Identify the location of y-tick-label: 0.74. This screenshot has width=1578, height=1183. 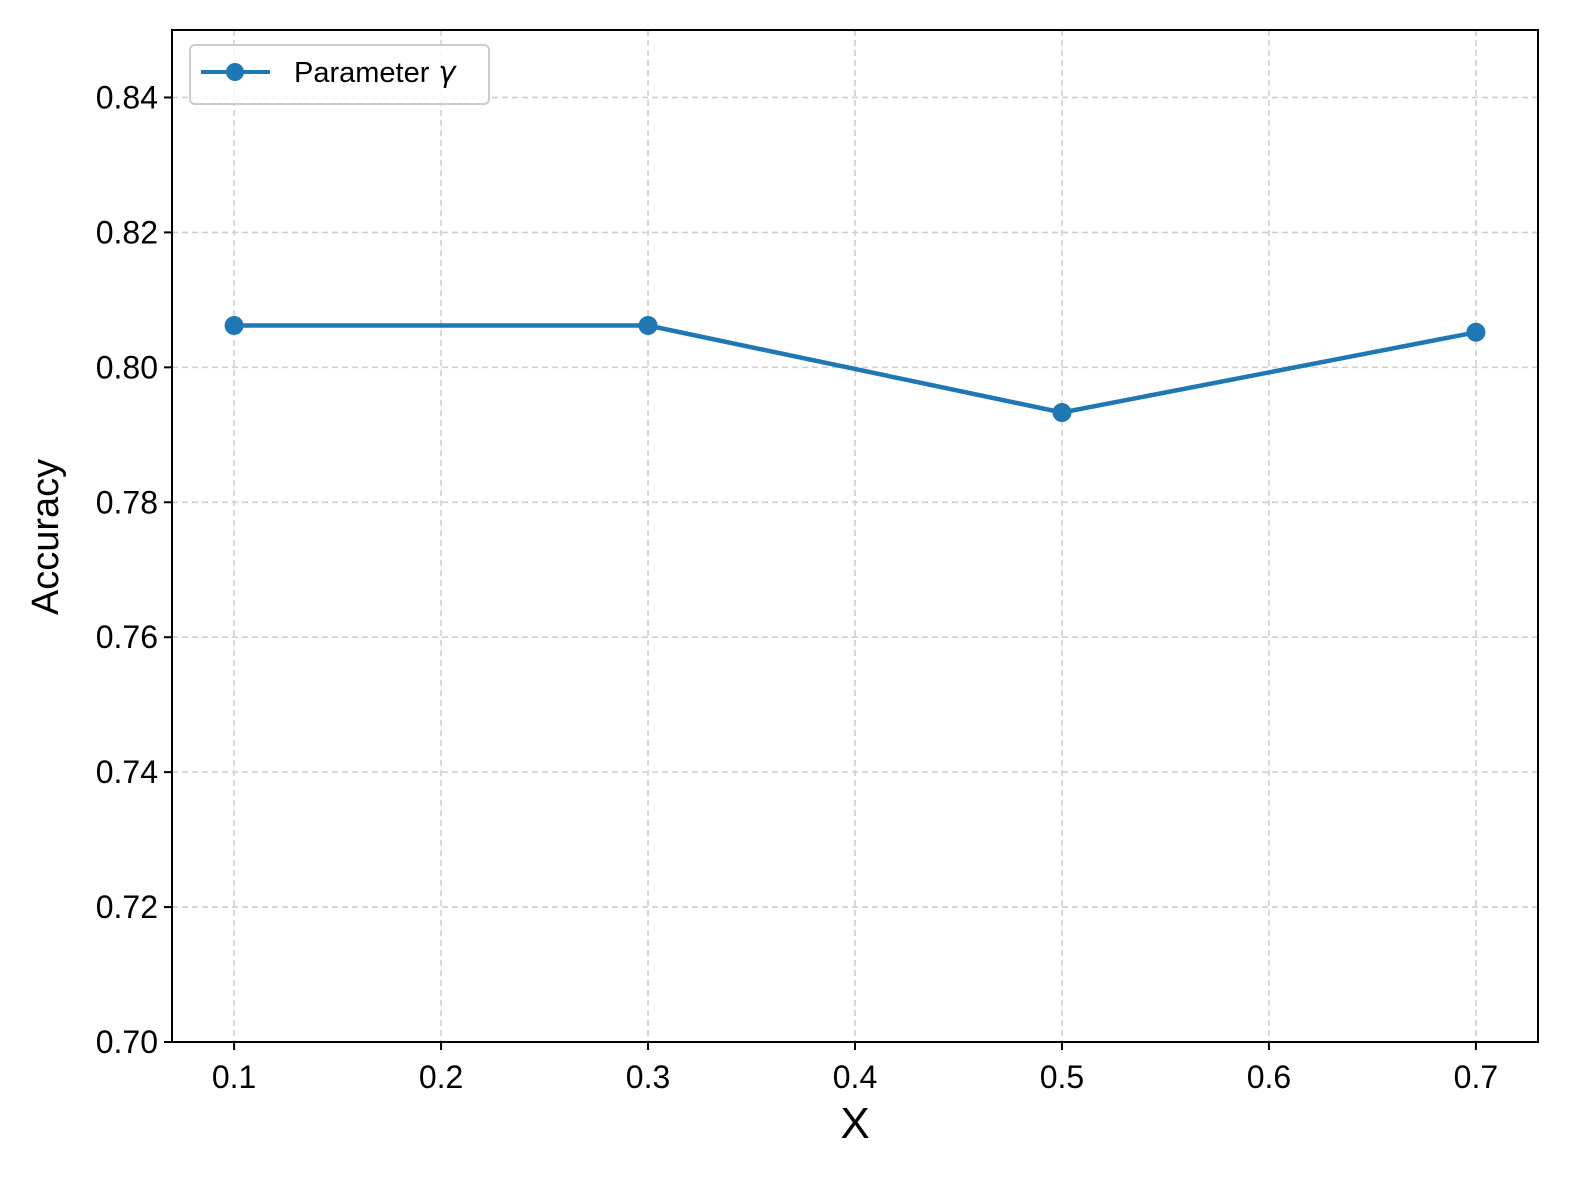
(127, 772).